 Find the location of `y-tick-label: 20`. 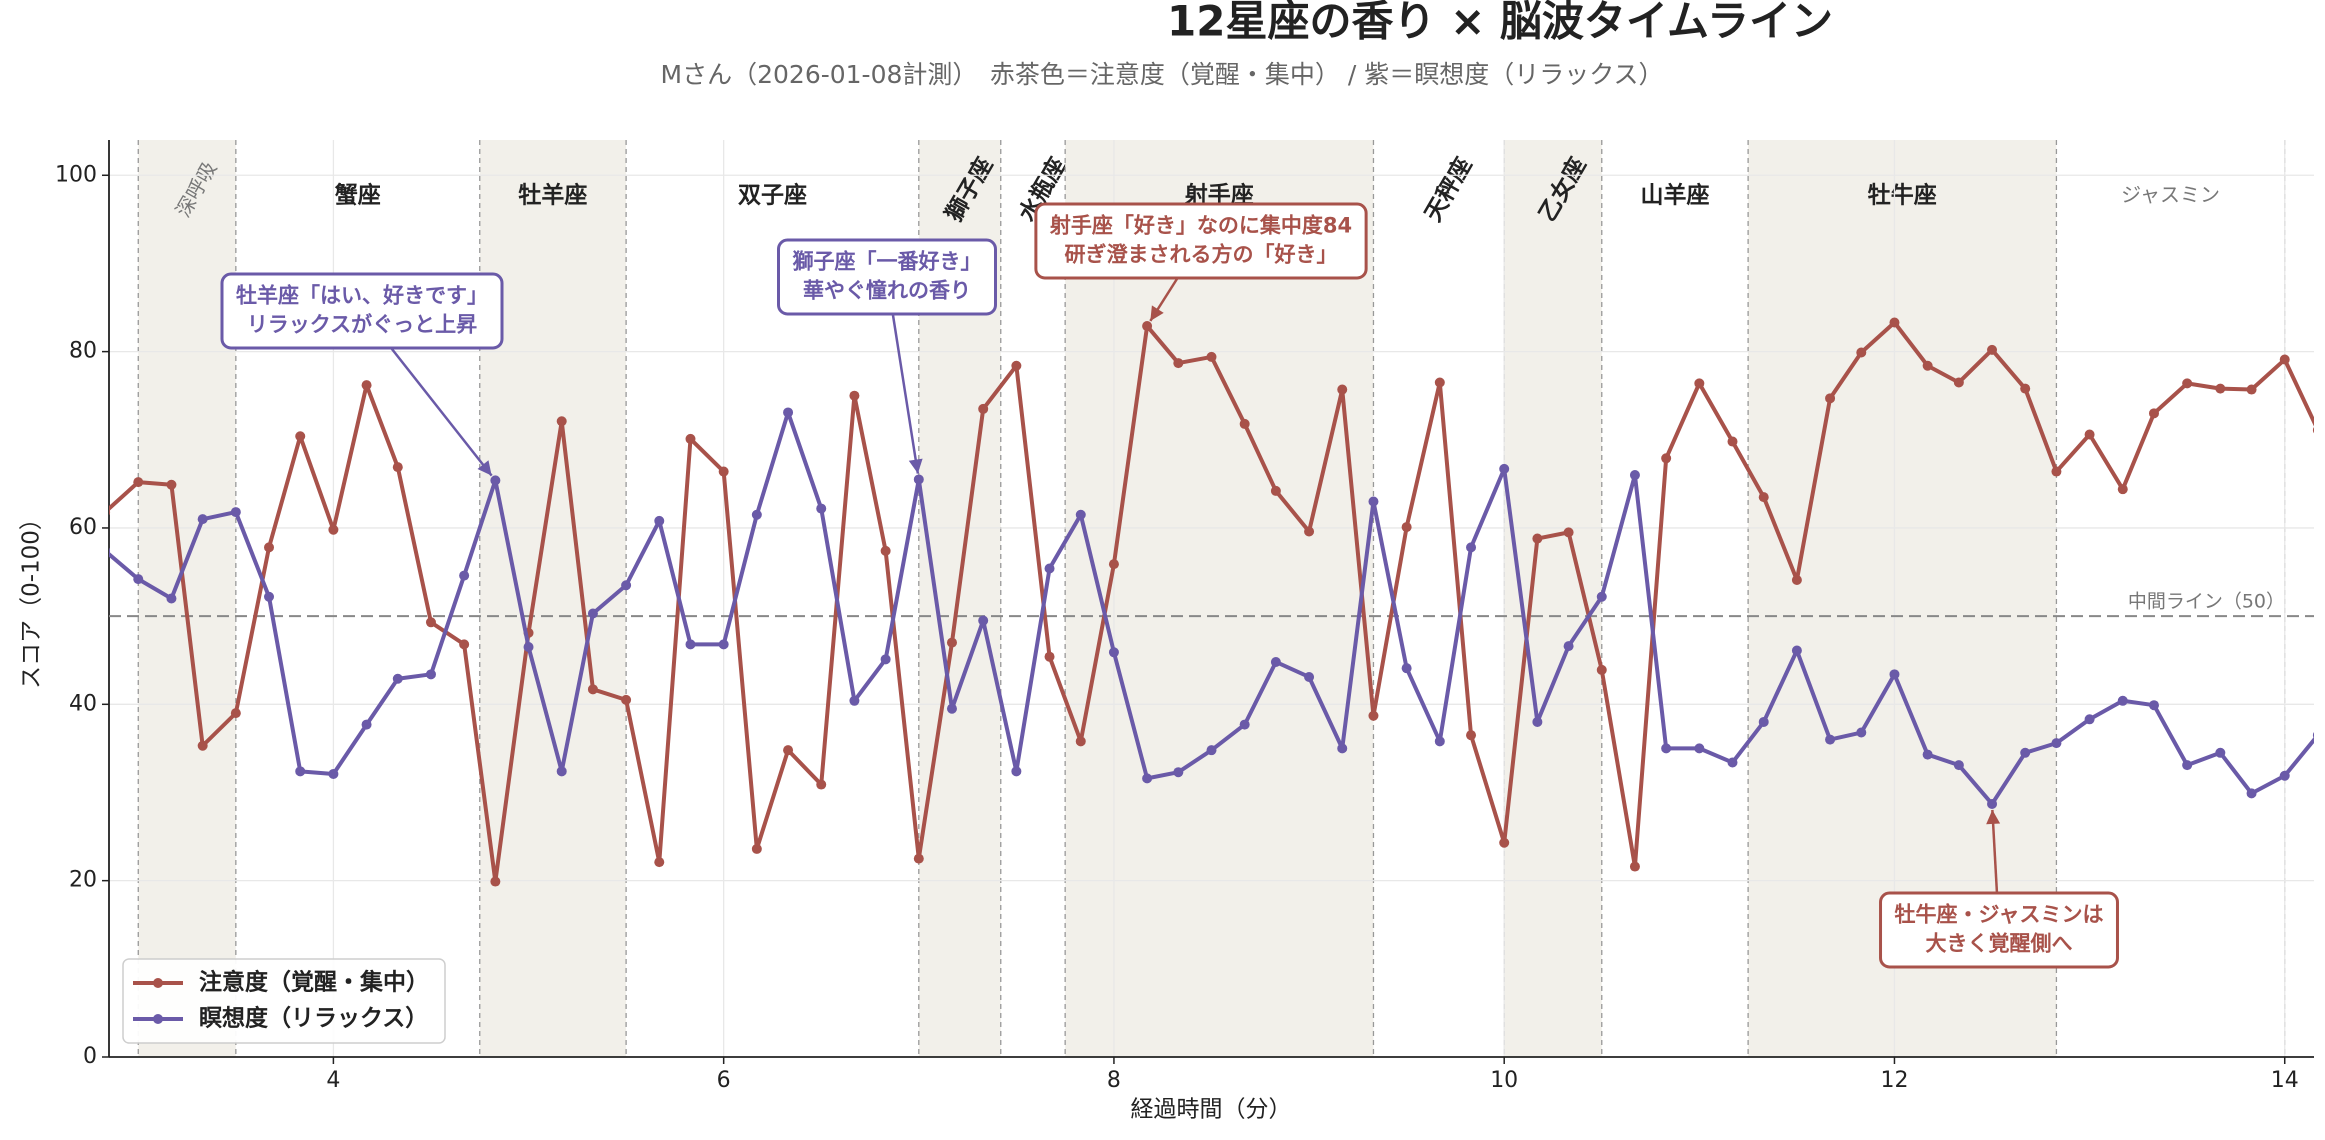

y-tick-label: 20 is located at coordinates (83, 880).